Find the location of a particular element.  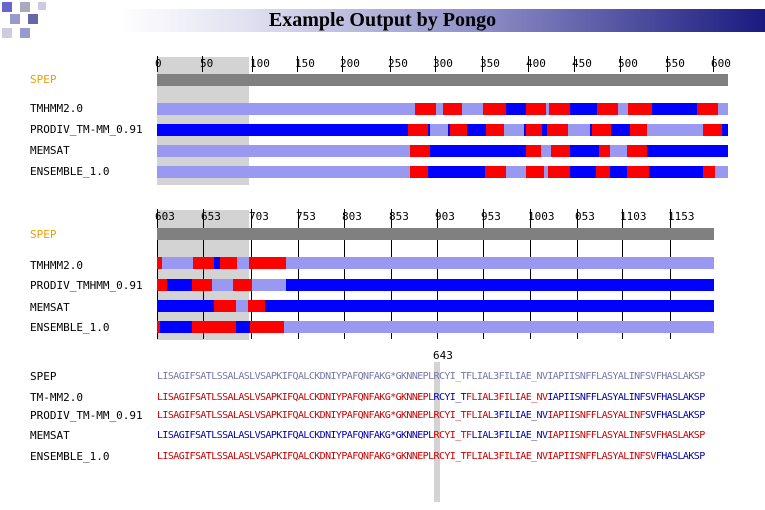

track-bar is located at coordinates (435, 327).